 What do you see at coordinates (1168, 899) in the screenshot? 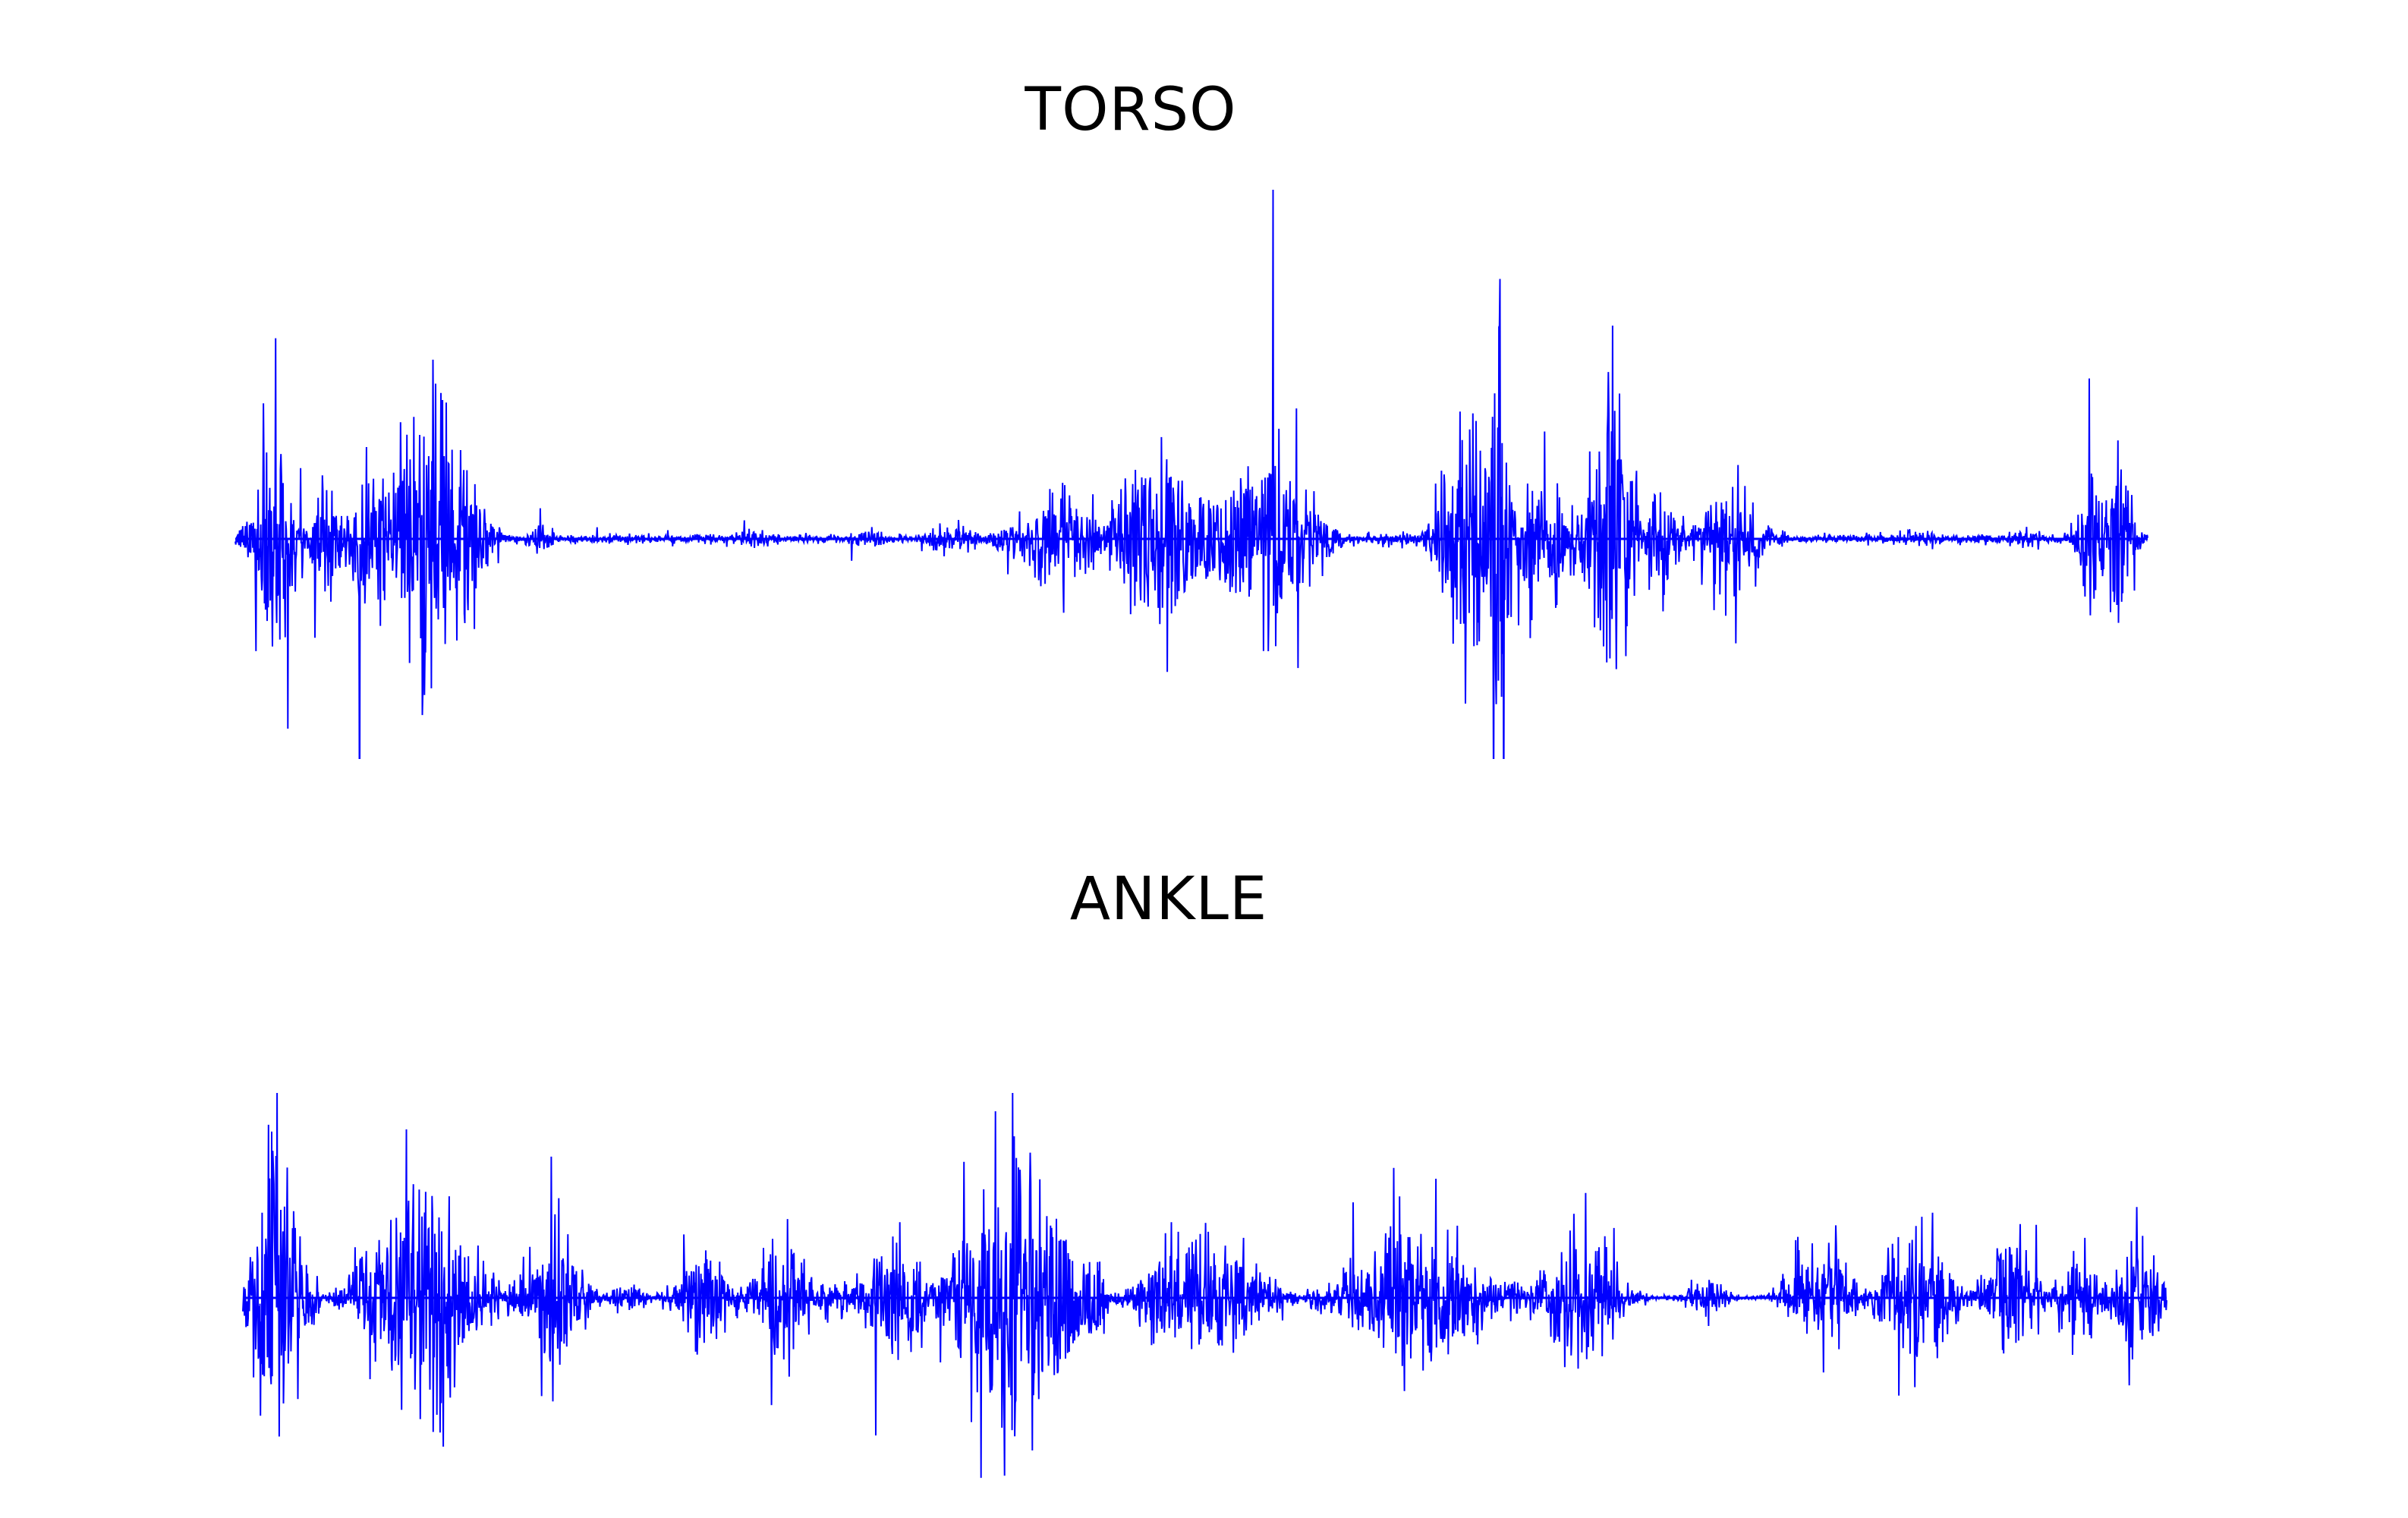
I see `ankle-chart-title: ANKLE` at bounding box center [1168, 899].